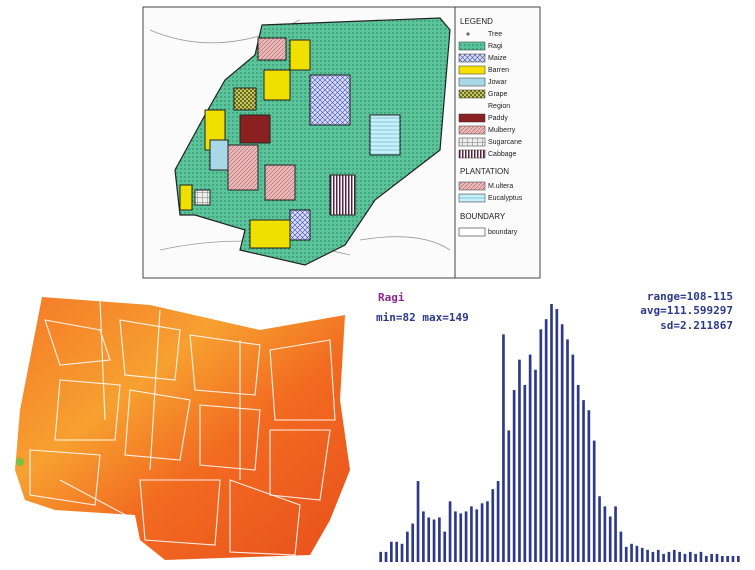 The image size is (755, 570). What do you see at coordinates (686, 310) in the screenshot?
I see `annotation: avg=111.599297` at bounding box center [686, 310].